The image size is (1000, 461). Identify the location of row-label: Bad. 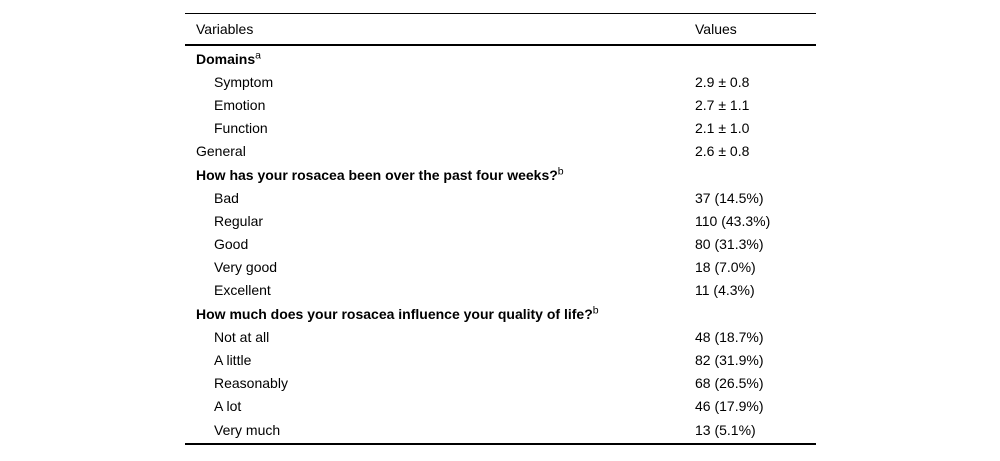
(226, 197).